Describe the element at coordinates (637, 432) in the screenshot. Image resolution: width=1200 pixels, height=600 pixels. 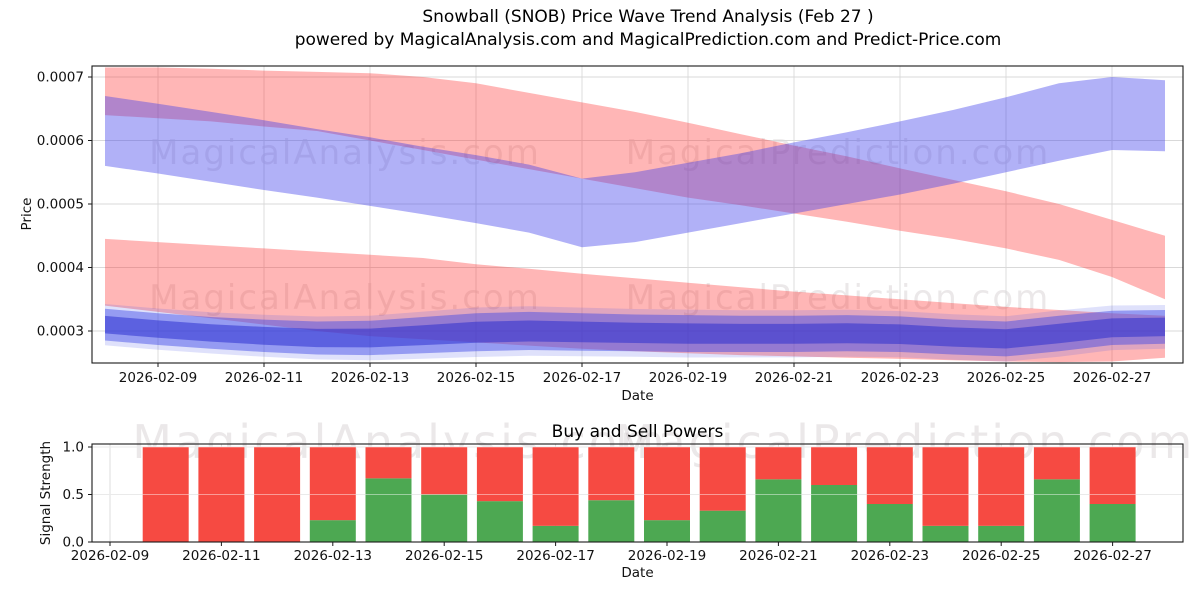
I see `buy-sell-powers-title: Buy and Sell Powers` at that location.